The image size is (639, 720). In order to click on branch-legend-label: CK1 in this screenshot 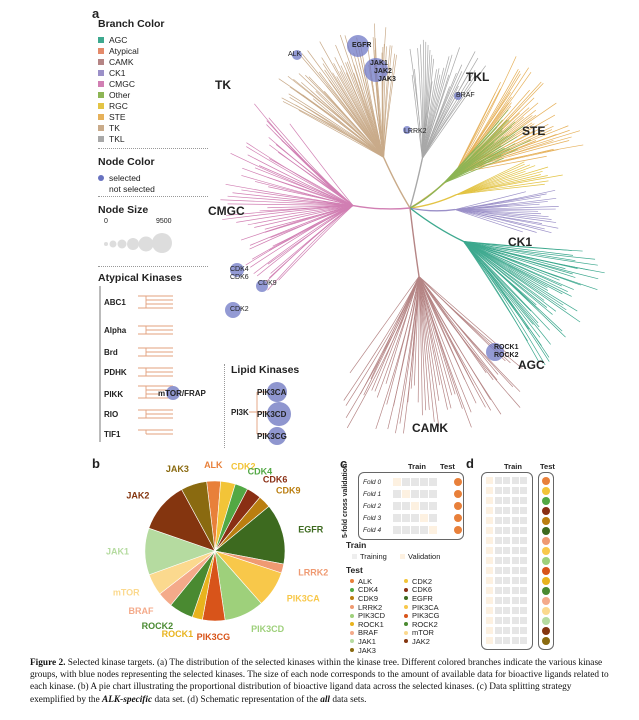, I will do `click(117, 72)`.